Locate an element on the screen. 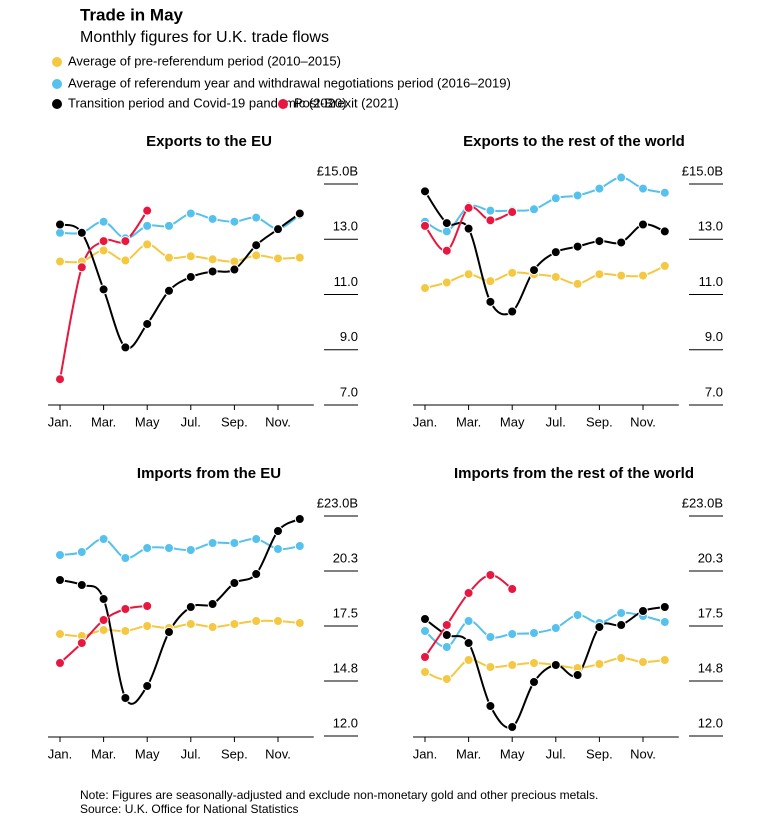  x-tick-label: Mar. is located at coordinates (103, 753).